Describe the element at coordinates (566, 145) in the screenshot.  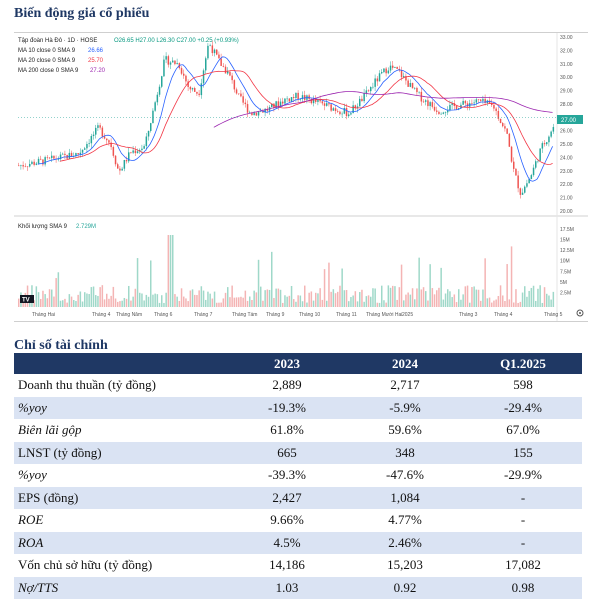
I see `price-tick-label: 25.00` at that location.